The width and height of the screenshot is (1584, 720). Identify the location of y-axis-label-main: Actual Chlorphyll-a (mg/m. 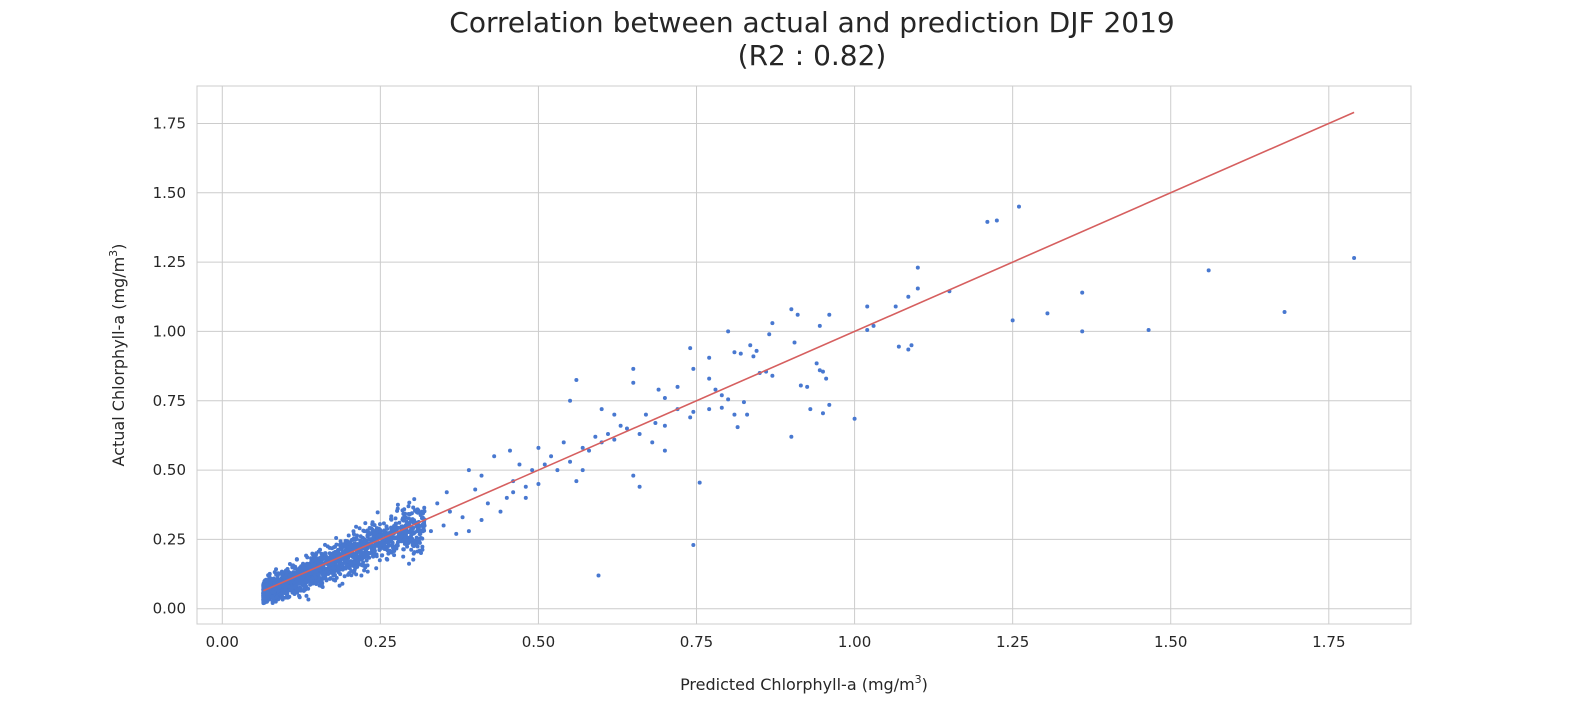
(118, 362).